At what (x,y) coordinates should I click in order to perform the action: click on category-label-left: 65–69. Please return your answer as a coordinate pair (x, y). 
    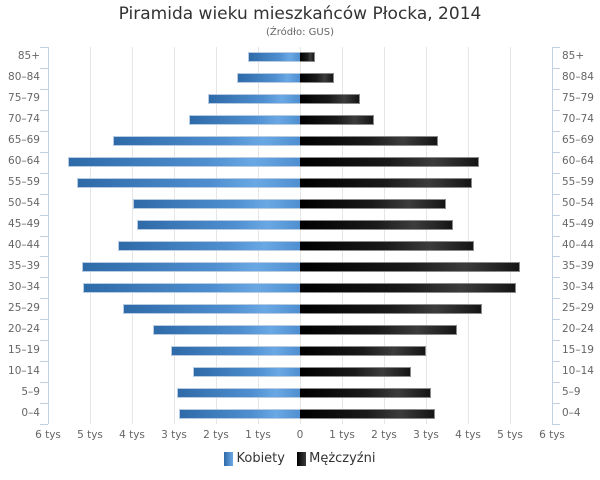
    Looking at the image, I should click on (24, 140).